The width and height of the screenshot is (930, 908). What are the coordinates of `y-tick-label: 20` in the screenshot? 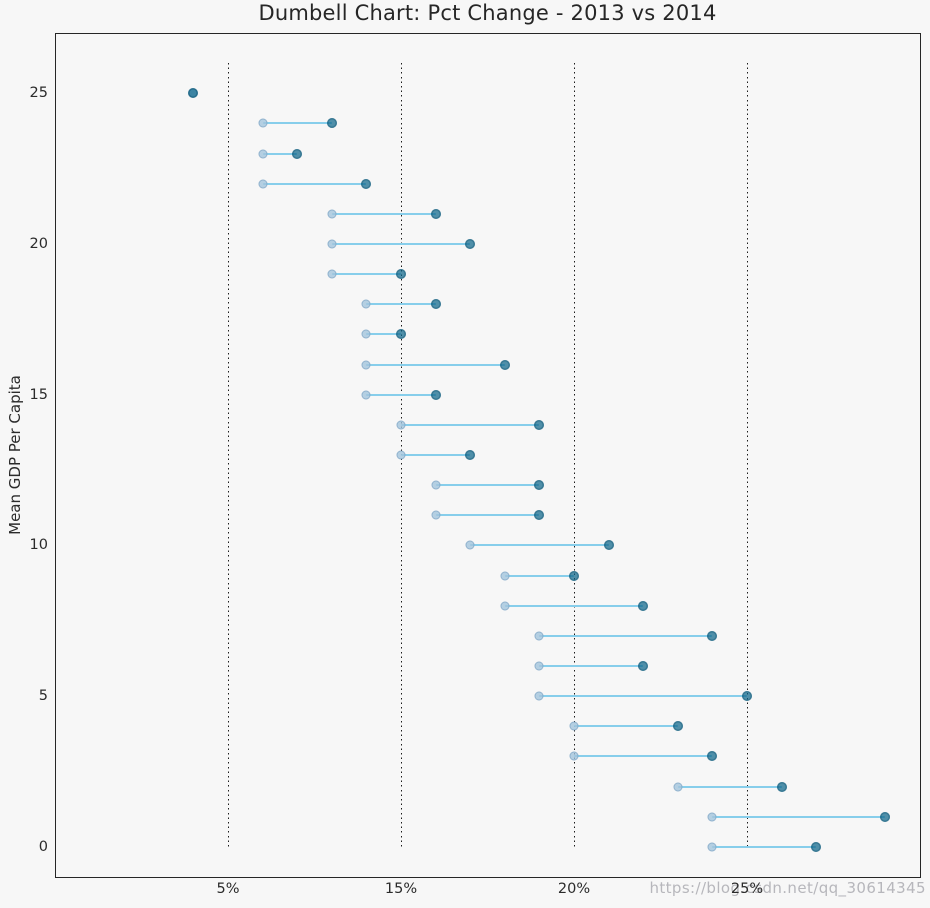 It's located at (38, 244).